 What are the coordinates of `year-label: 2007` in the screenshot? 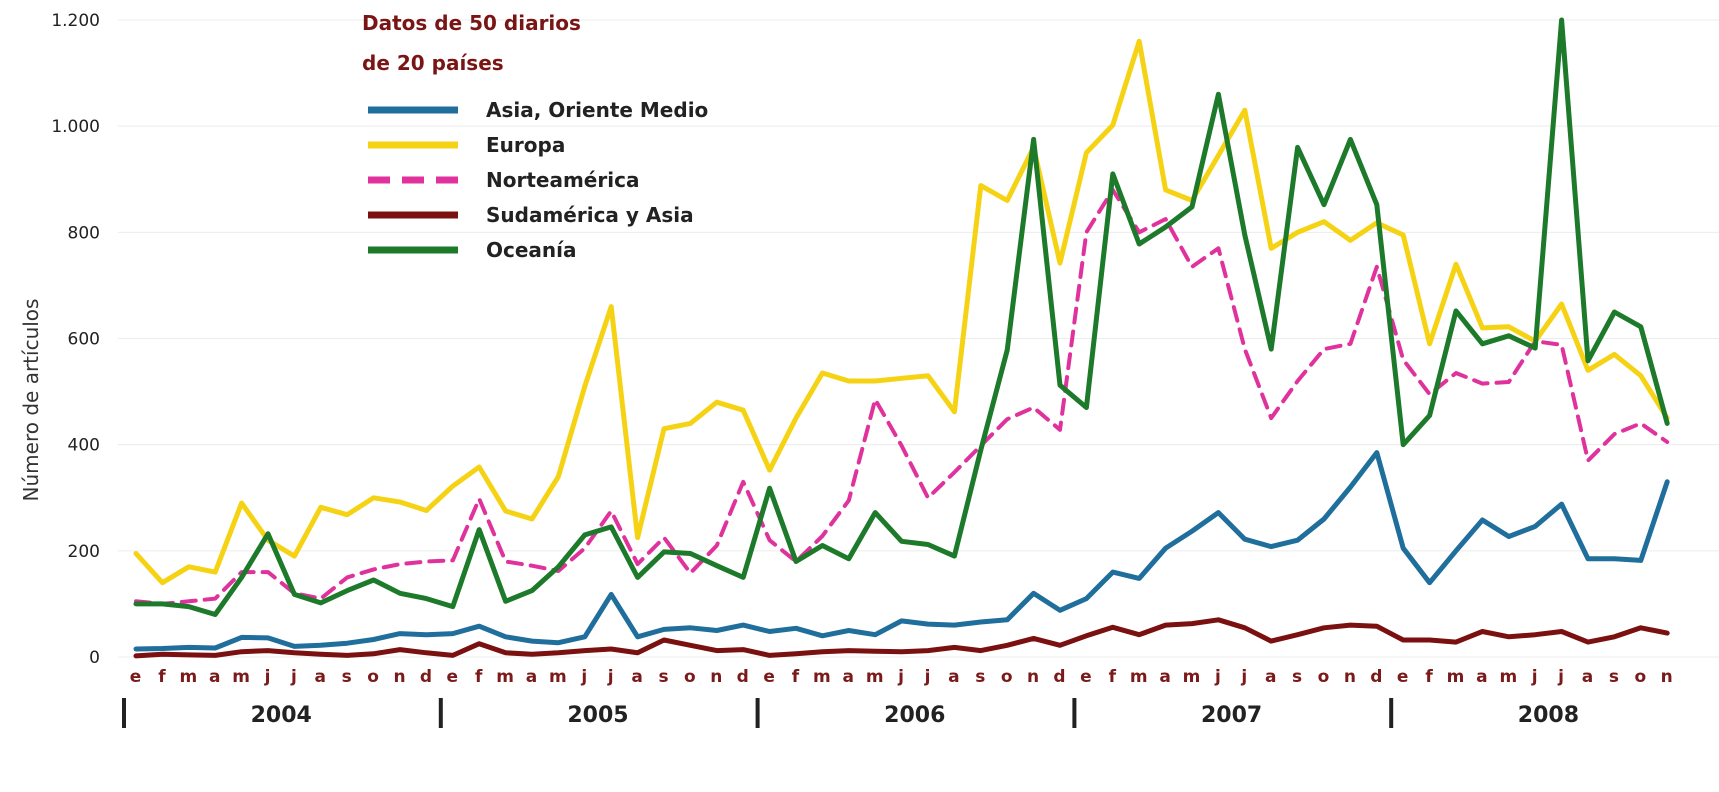 It's located at (1231, 715).